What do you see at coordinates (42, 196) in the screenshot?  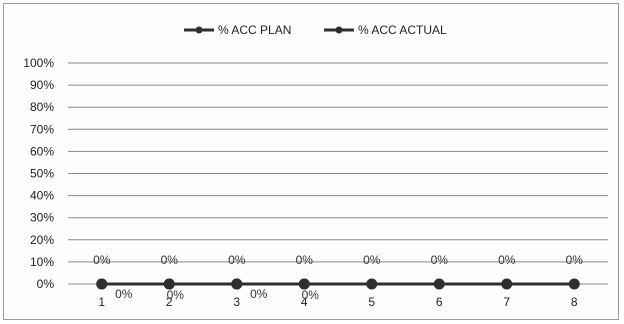 I see `y-tick-label: 40%` at bounding box center [42, 196].